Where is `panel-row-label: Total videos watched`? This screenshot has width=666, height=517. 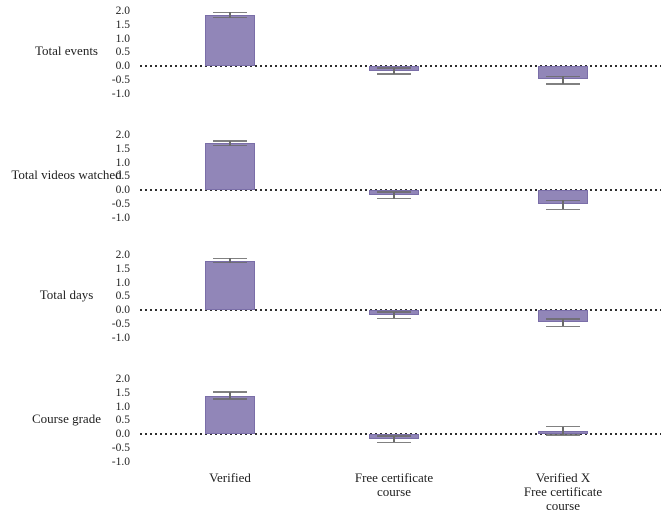 panel-row-label: Total videos watched is located at coordinates (66, 174).